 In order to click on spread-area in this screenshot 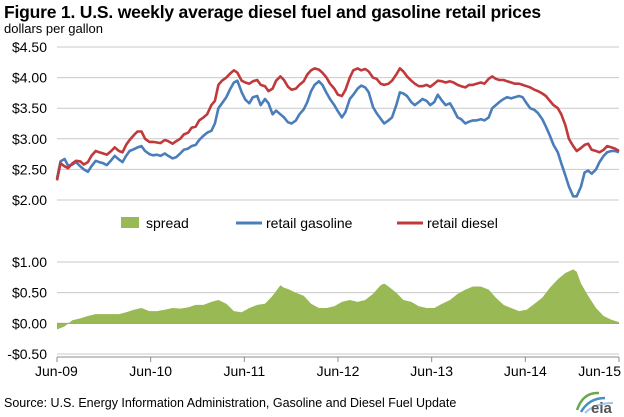, I will do `click(338, 299)`.